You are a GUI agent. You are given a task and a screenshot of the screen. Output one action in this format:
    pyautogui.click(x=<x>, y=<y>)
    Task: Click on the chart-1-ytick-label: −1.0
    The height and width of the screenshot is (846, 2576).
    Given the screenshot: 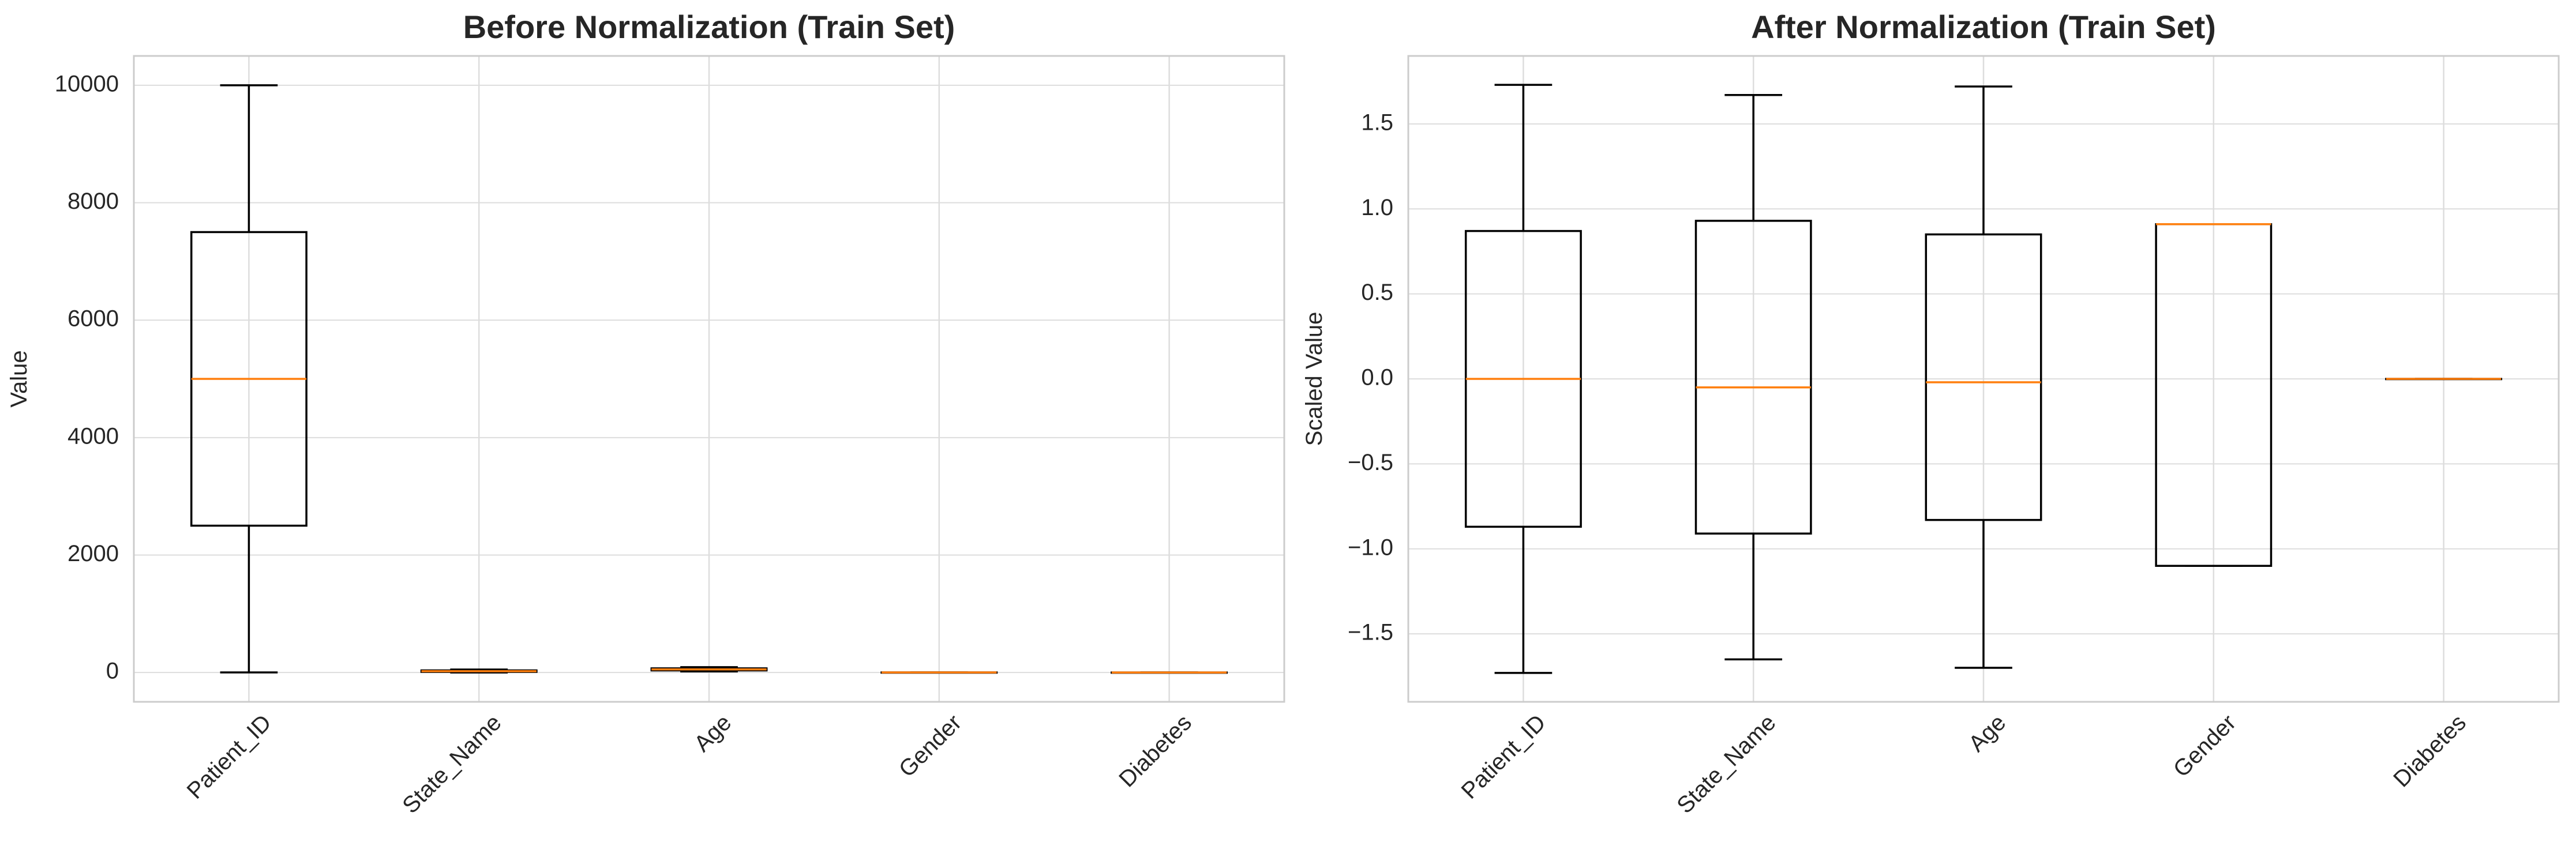 What is the action you would take?
    pyautogui.click(x=1370, y=547)
    